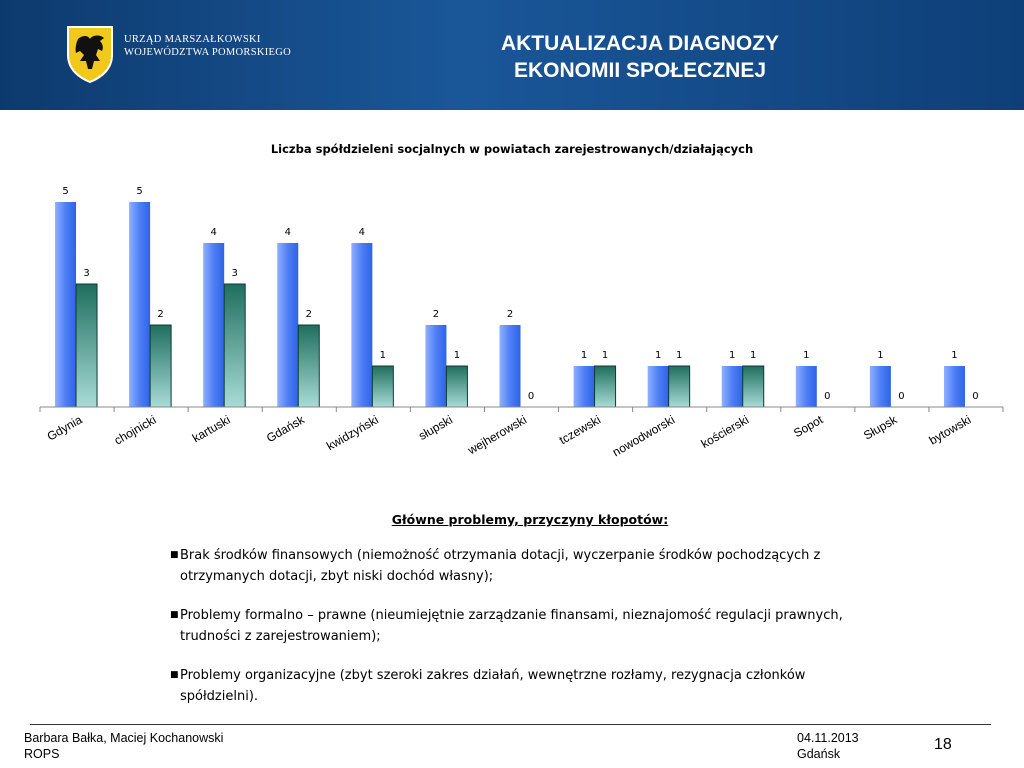 Image resolution: width=1024 pixels, height=768 pixels. I want to click on footer-place: Gdańsk, so click(819, 754).